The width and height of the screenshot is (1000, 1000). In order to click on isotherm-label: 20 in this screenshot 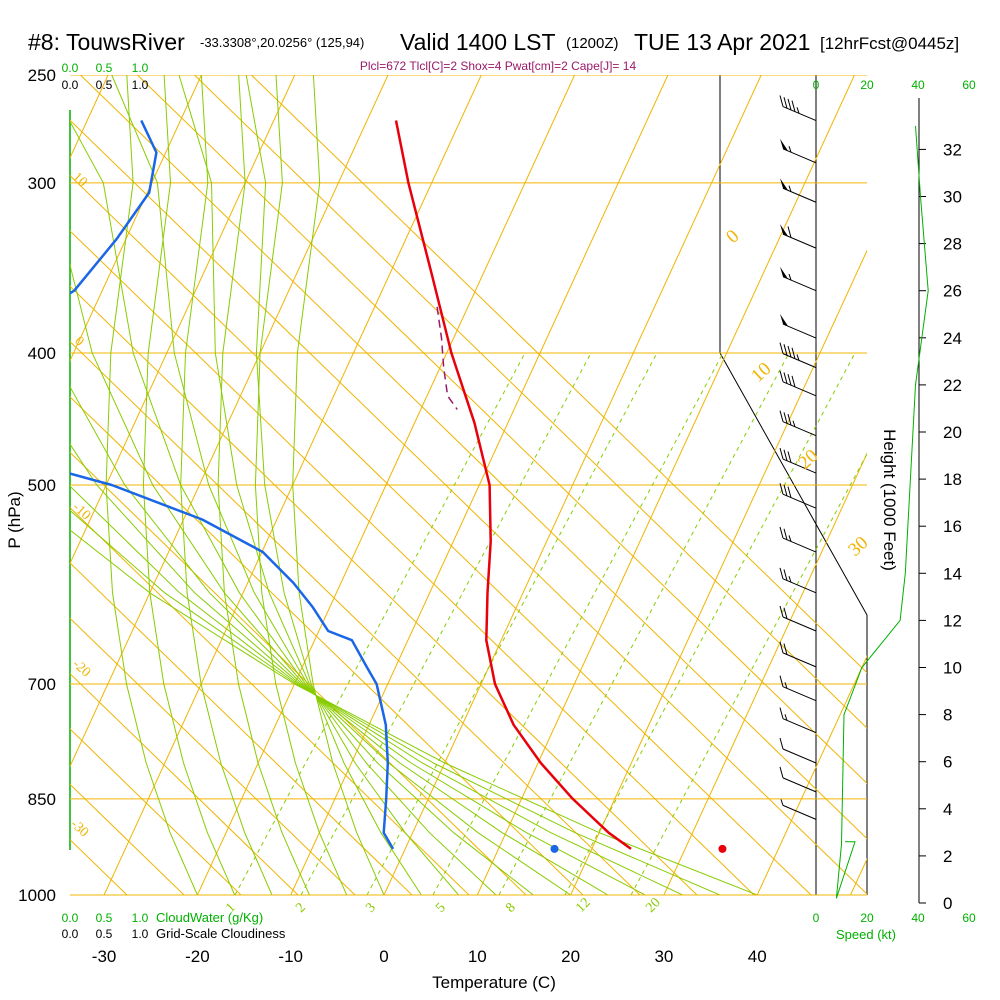, I will do `click(808, 459)`.